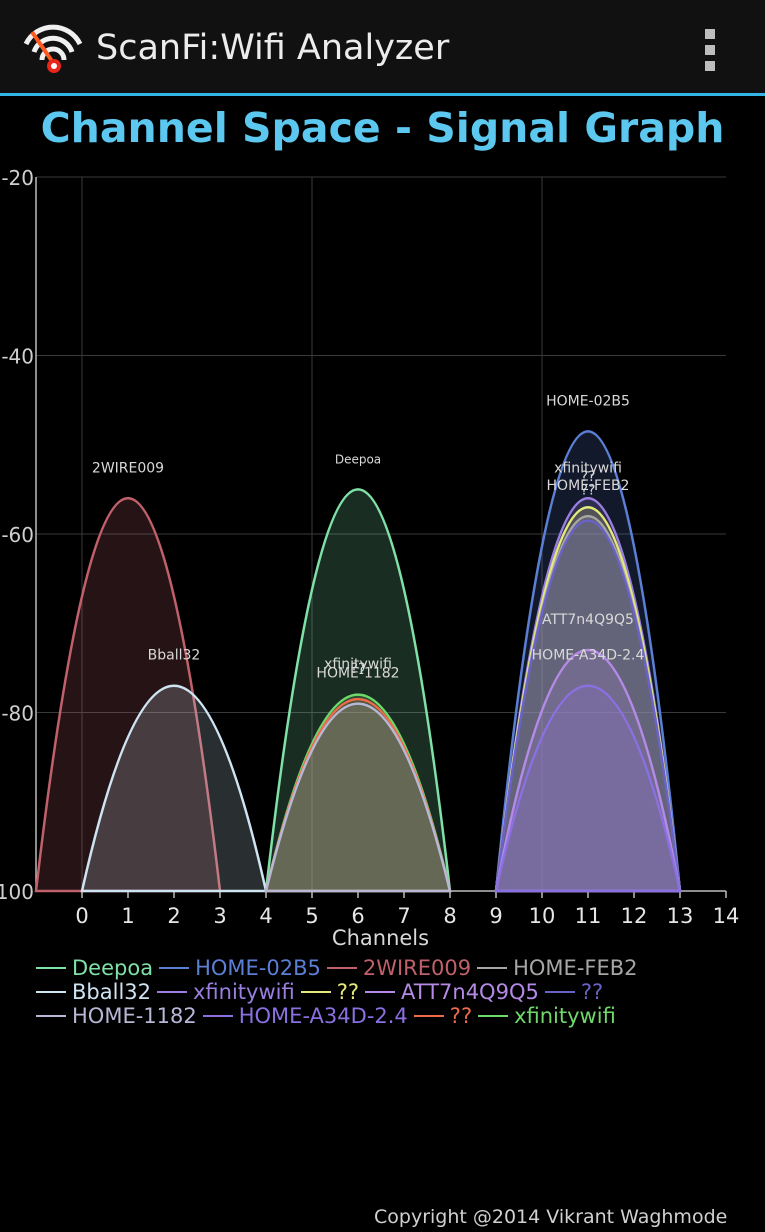 The height and width of the screenshot is (1232, 765). Describe the element at coordinates (403, 916) in the screenshot. I see `x-tick-label: 7` at that location.